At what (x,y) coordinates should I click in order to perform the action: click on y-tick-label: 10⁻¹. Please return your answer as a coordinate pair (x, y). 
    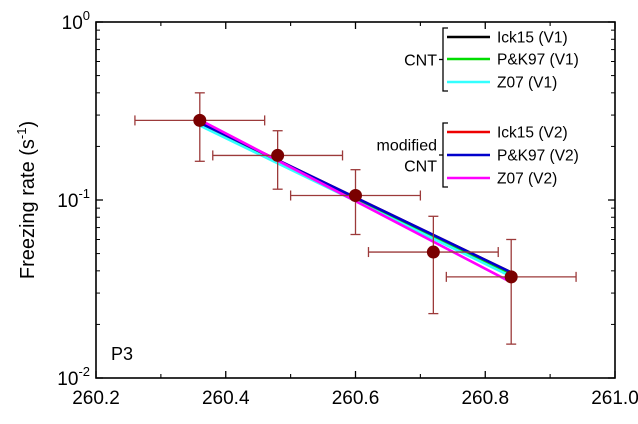
    Looking at the image, I should click on (73, 199).